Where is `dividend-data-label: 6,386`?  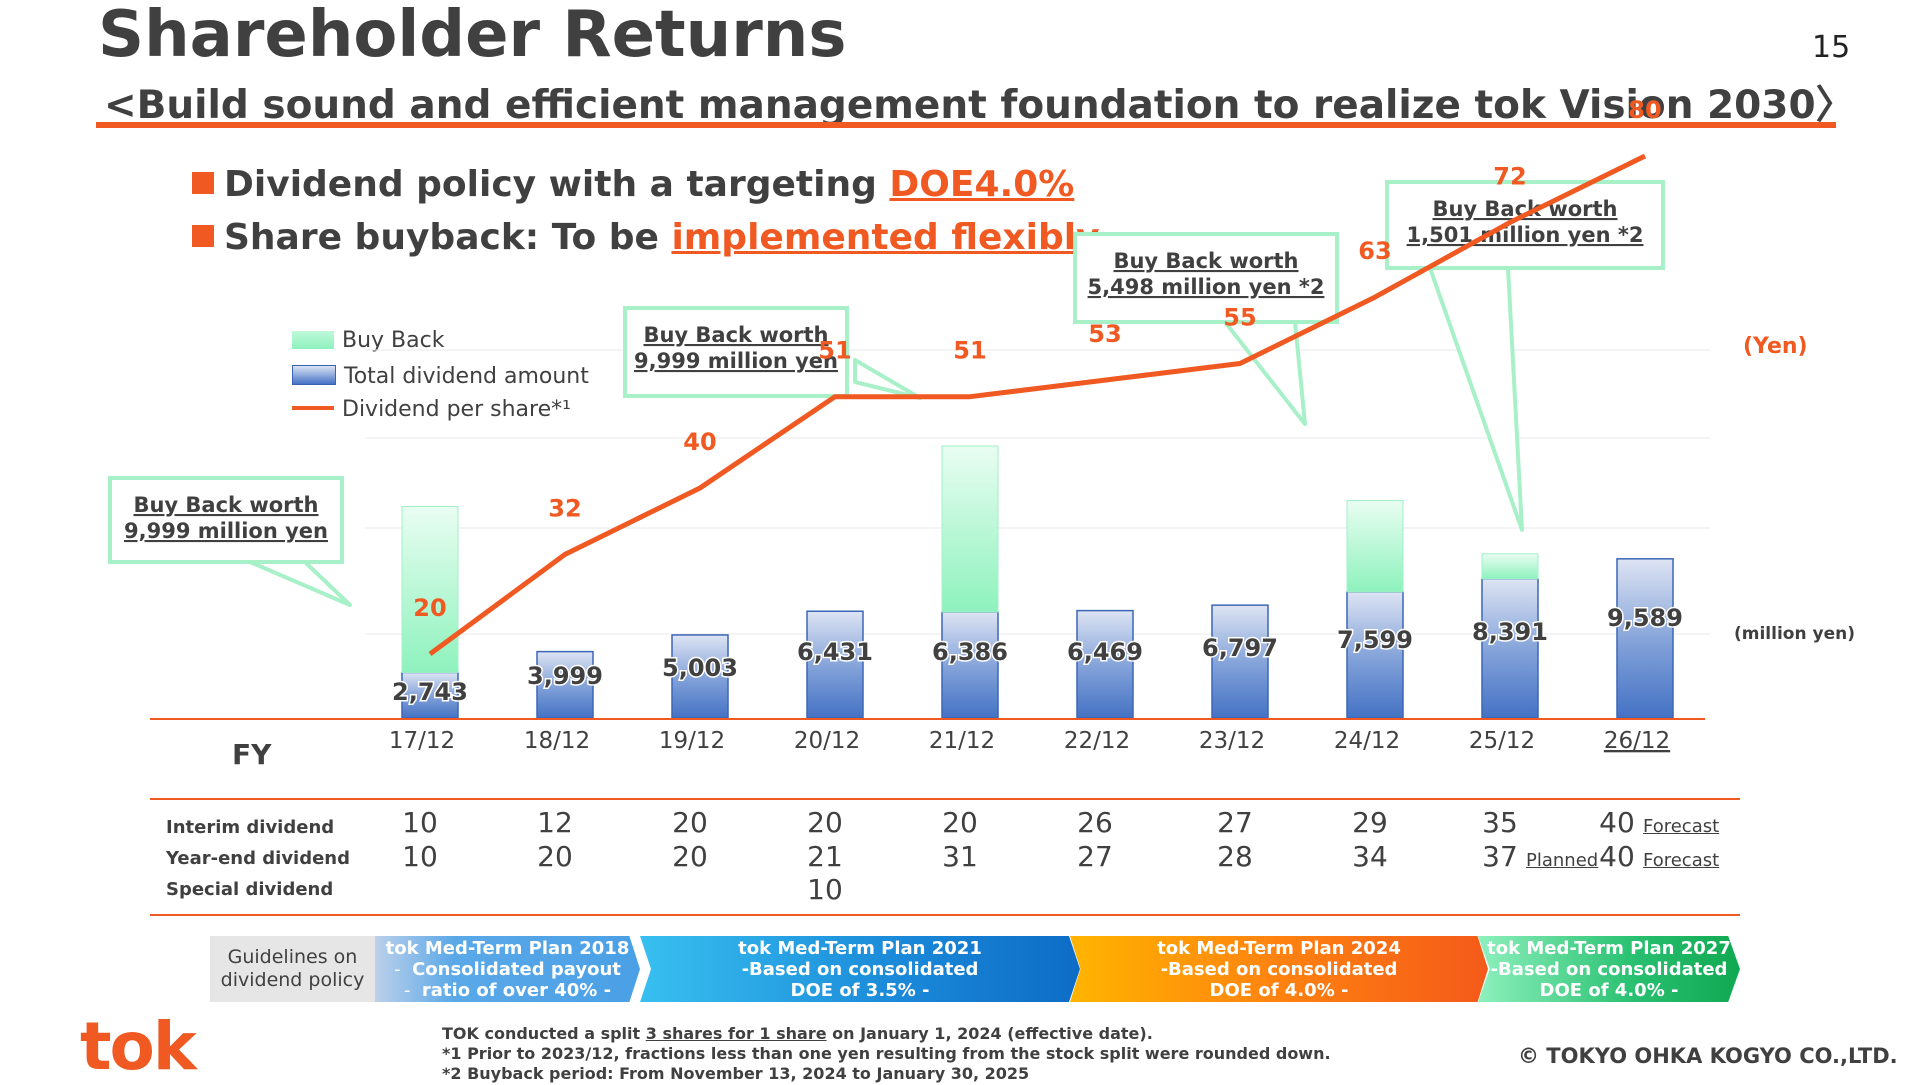
dividend-data-label: 6,386 is located at coordinates (970, 652).